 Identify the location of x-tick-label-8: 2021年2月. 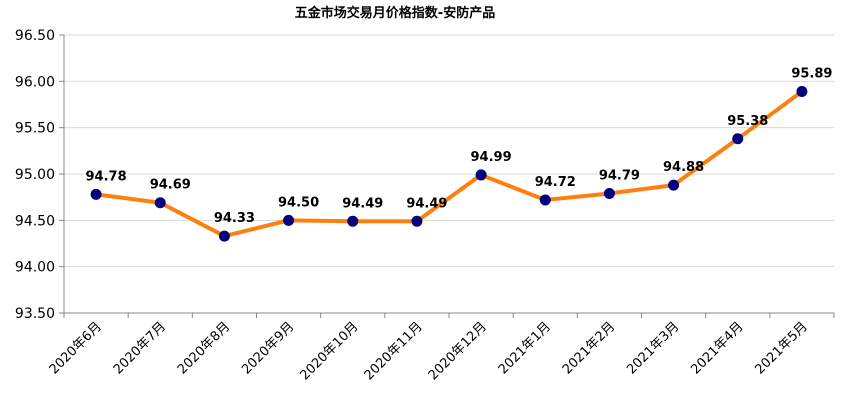
(589, 348).